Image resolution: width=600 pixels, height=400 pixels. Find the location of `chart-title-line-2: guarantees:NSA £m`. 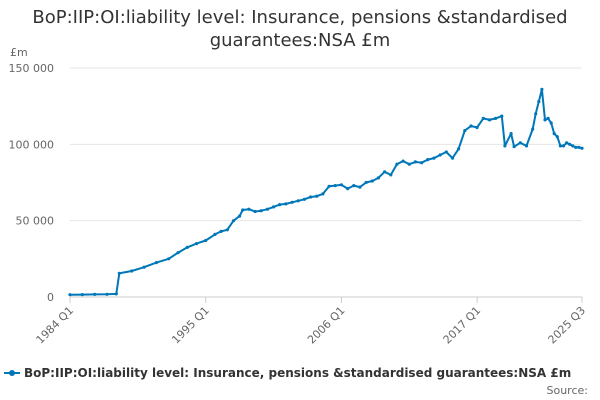

chart-title-line-2: guarantees:NSA £m is located at coordinates (300, 40).